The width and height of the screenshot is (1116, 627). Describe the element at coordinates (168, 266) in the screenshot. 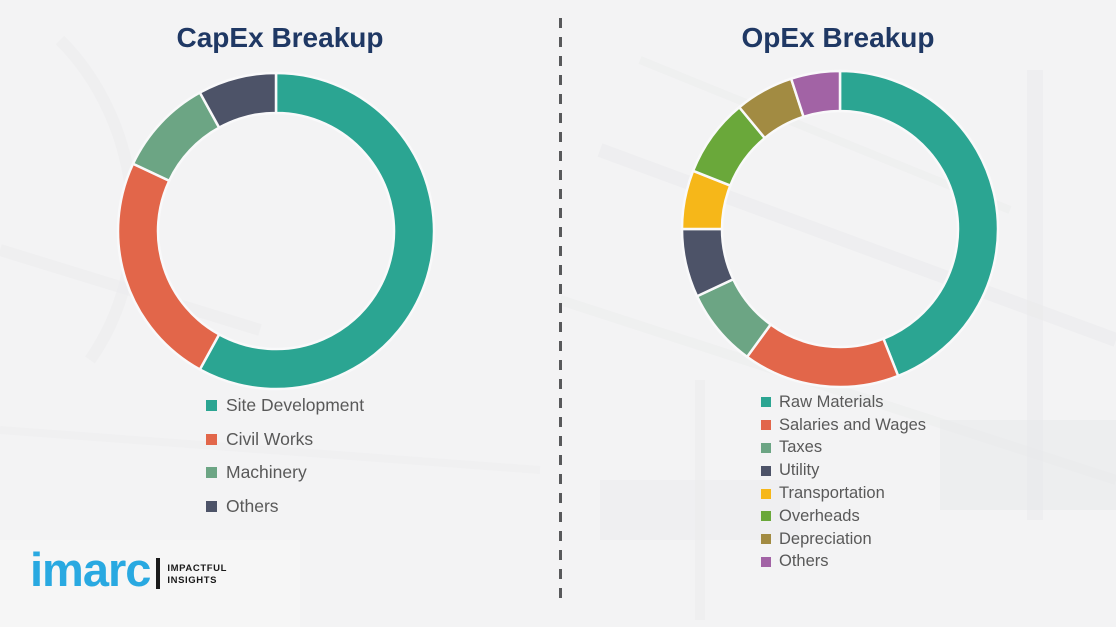

I see `donut-segment-civil-works` at that location.